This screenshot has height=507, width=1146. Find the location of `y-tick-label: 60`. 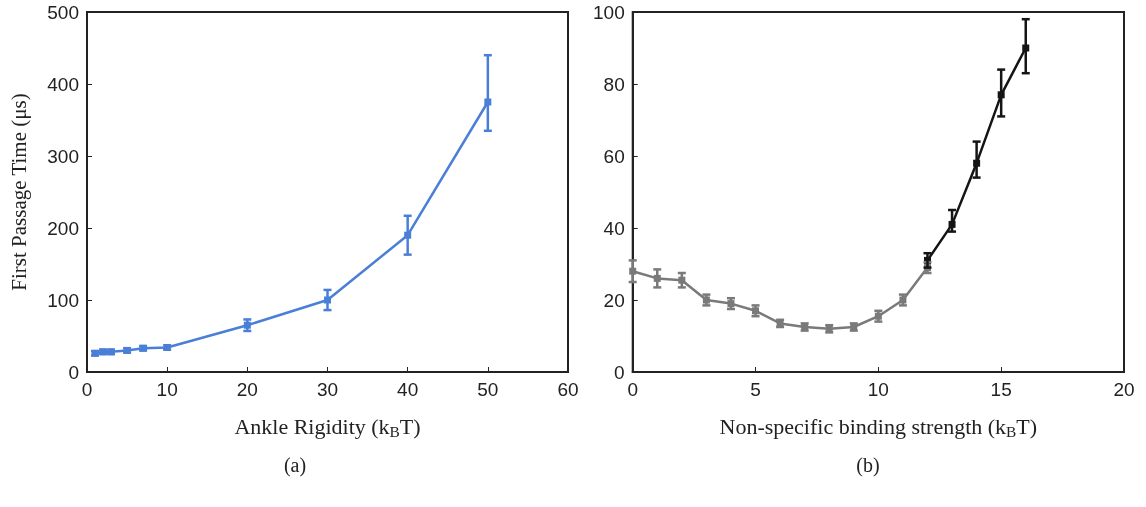

y-tick-label: 60 is located at coordinates (614, 156).